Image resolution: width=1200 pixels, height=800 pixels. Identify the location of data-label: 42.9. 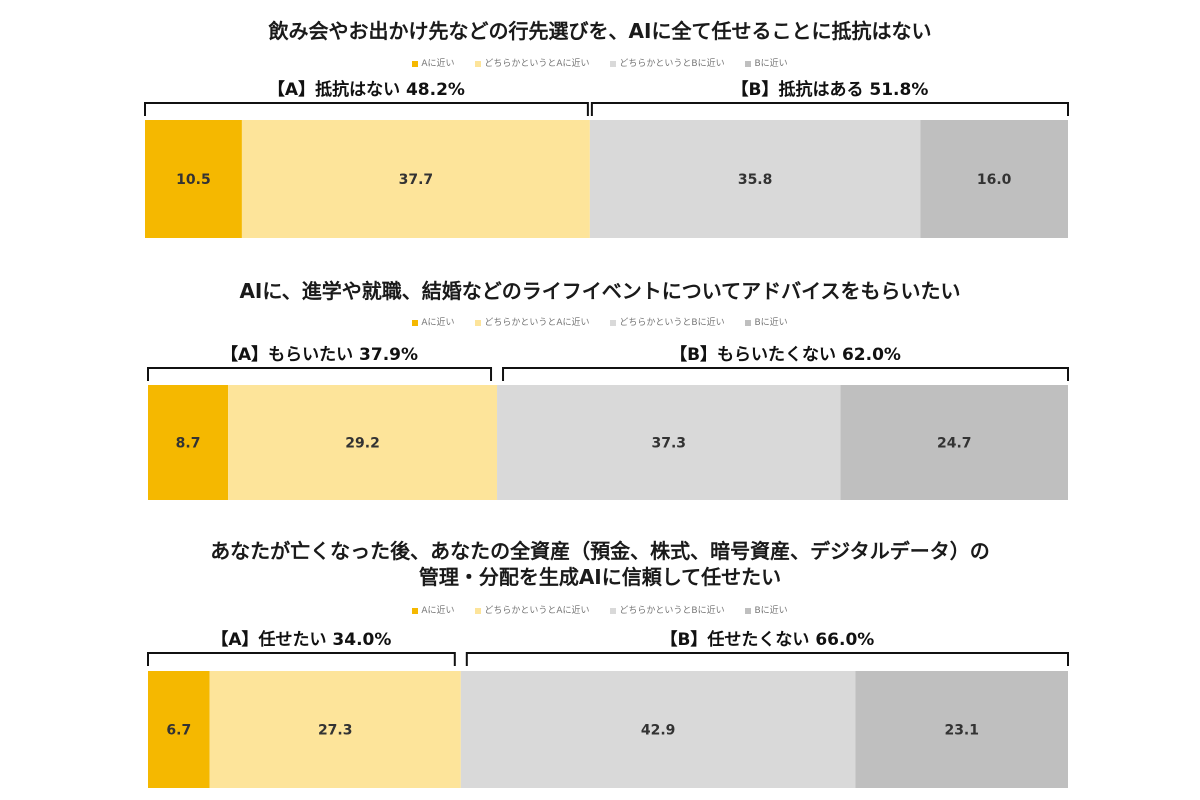
(658, 731).